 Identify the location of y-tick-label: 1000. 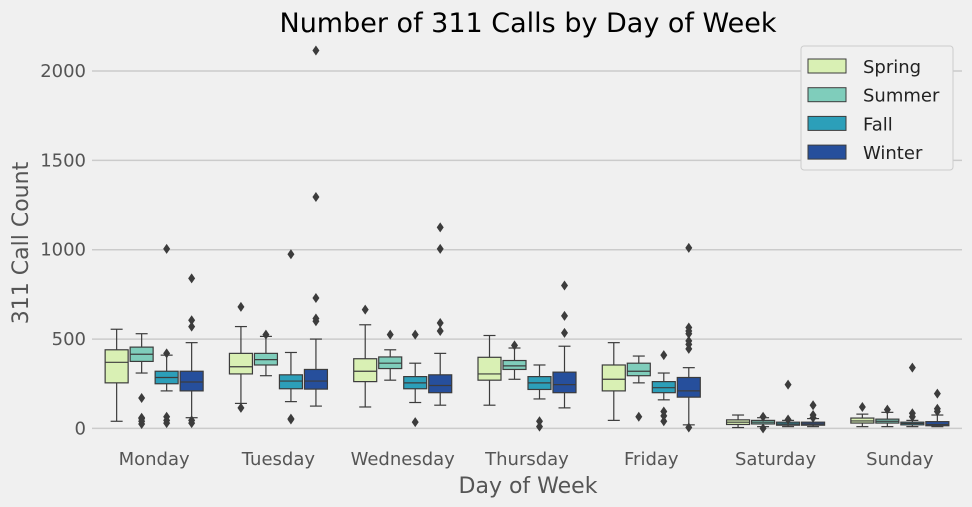
(63, 250).